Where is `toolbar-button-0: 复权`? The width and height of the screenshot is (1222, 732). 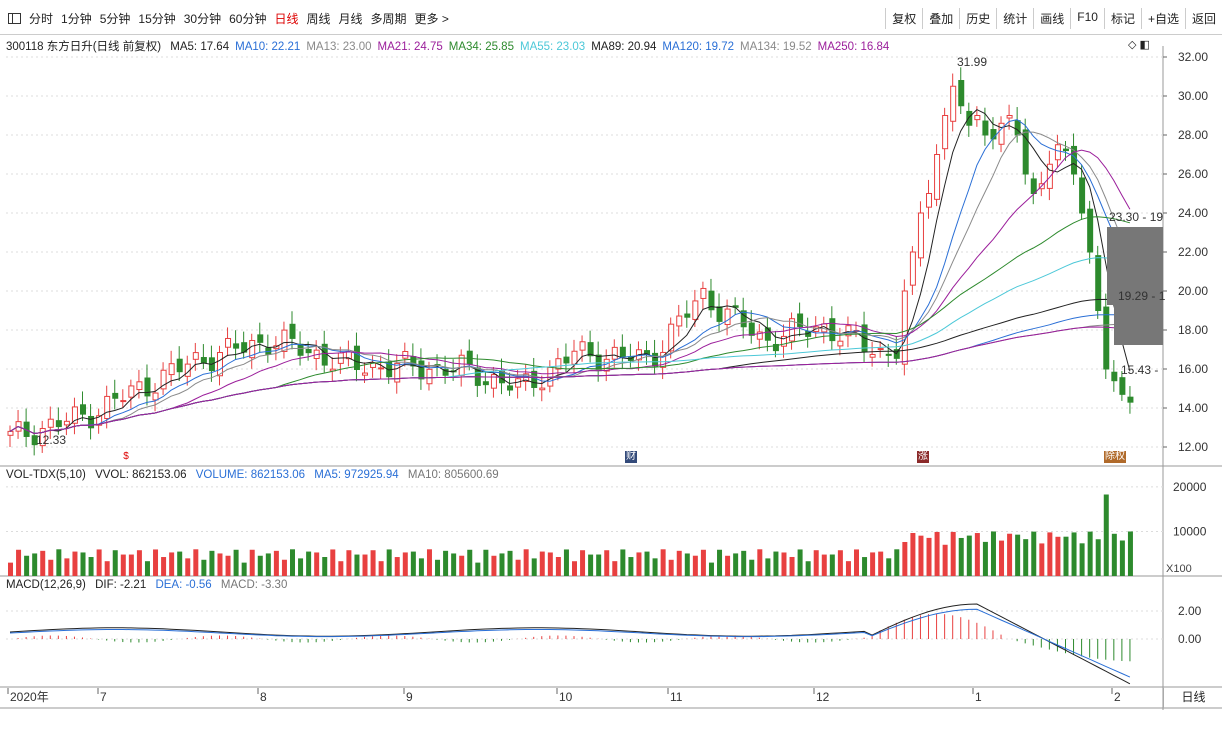
toolbar-button-0: 复权 is located at coordinates (903, 18).